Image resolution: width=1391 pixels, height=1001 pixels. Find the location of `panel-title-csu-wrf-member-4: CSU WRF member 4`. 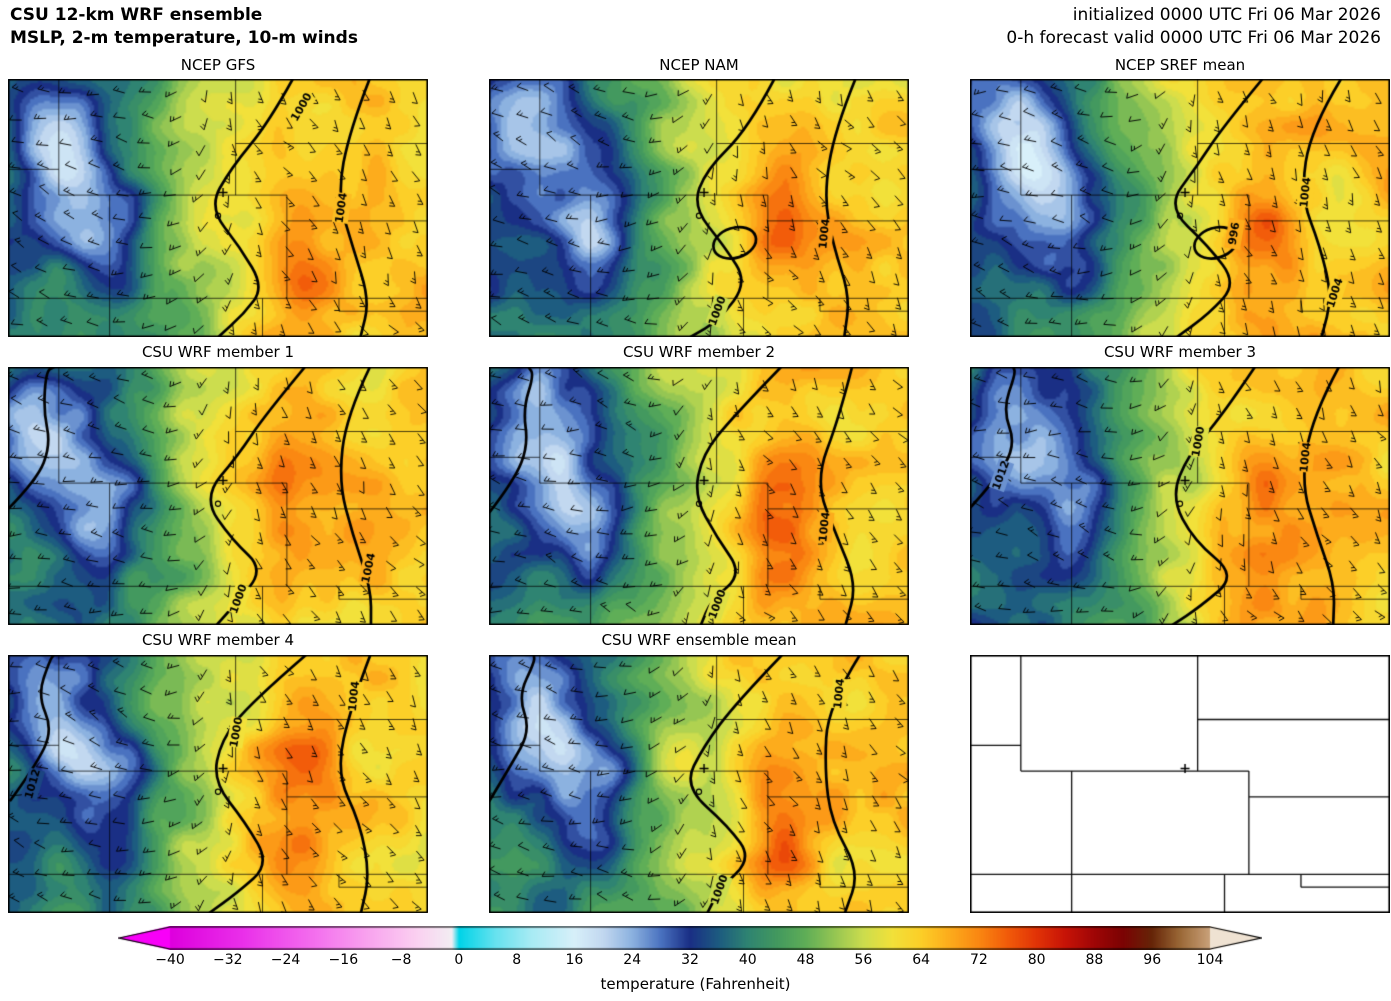

panel-title-csu-wrf-member-4: CSU WRF member 4 is located at coordinates (218, 640).